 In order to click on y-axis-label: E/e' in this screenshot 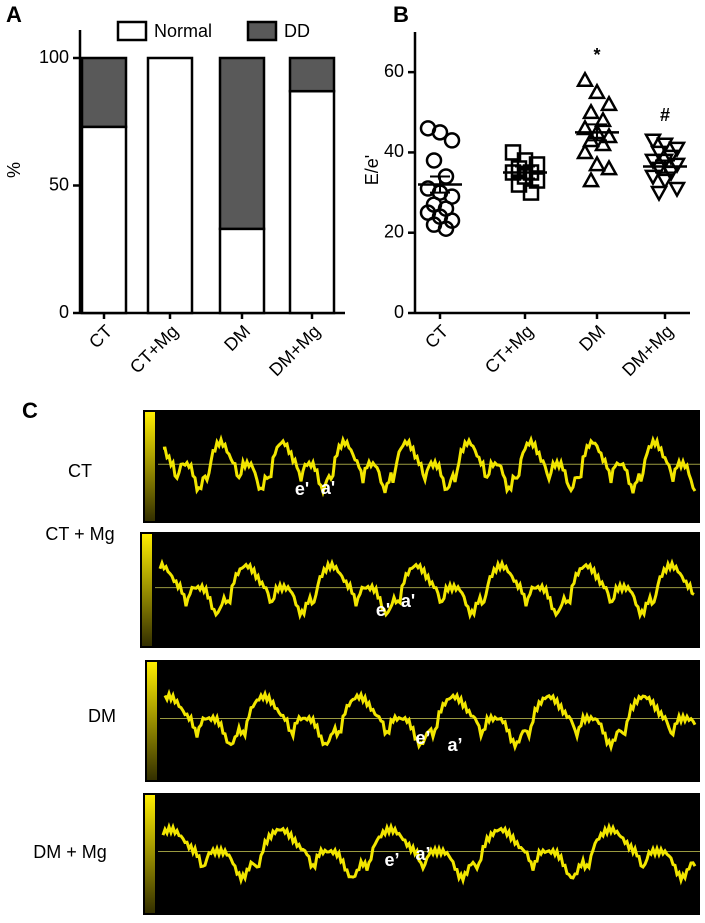, I will do `click(372, 170)`.